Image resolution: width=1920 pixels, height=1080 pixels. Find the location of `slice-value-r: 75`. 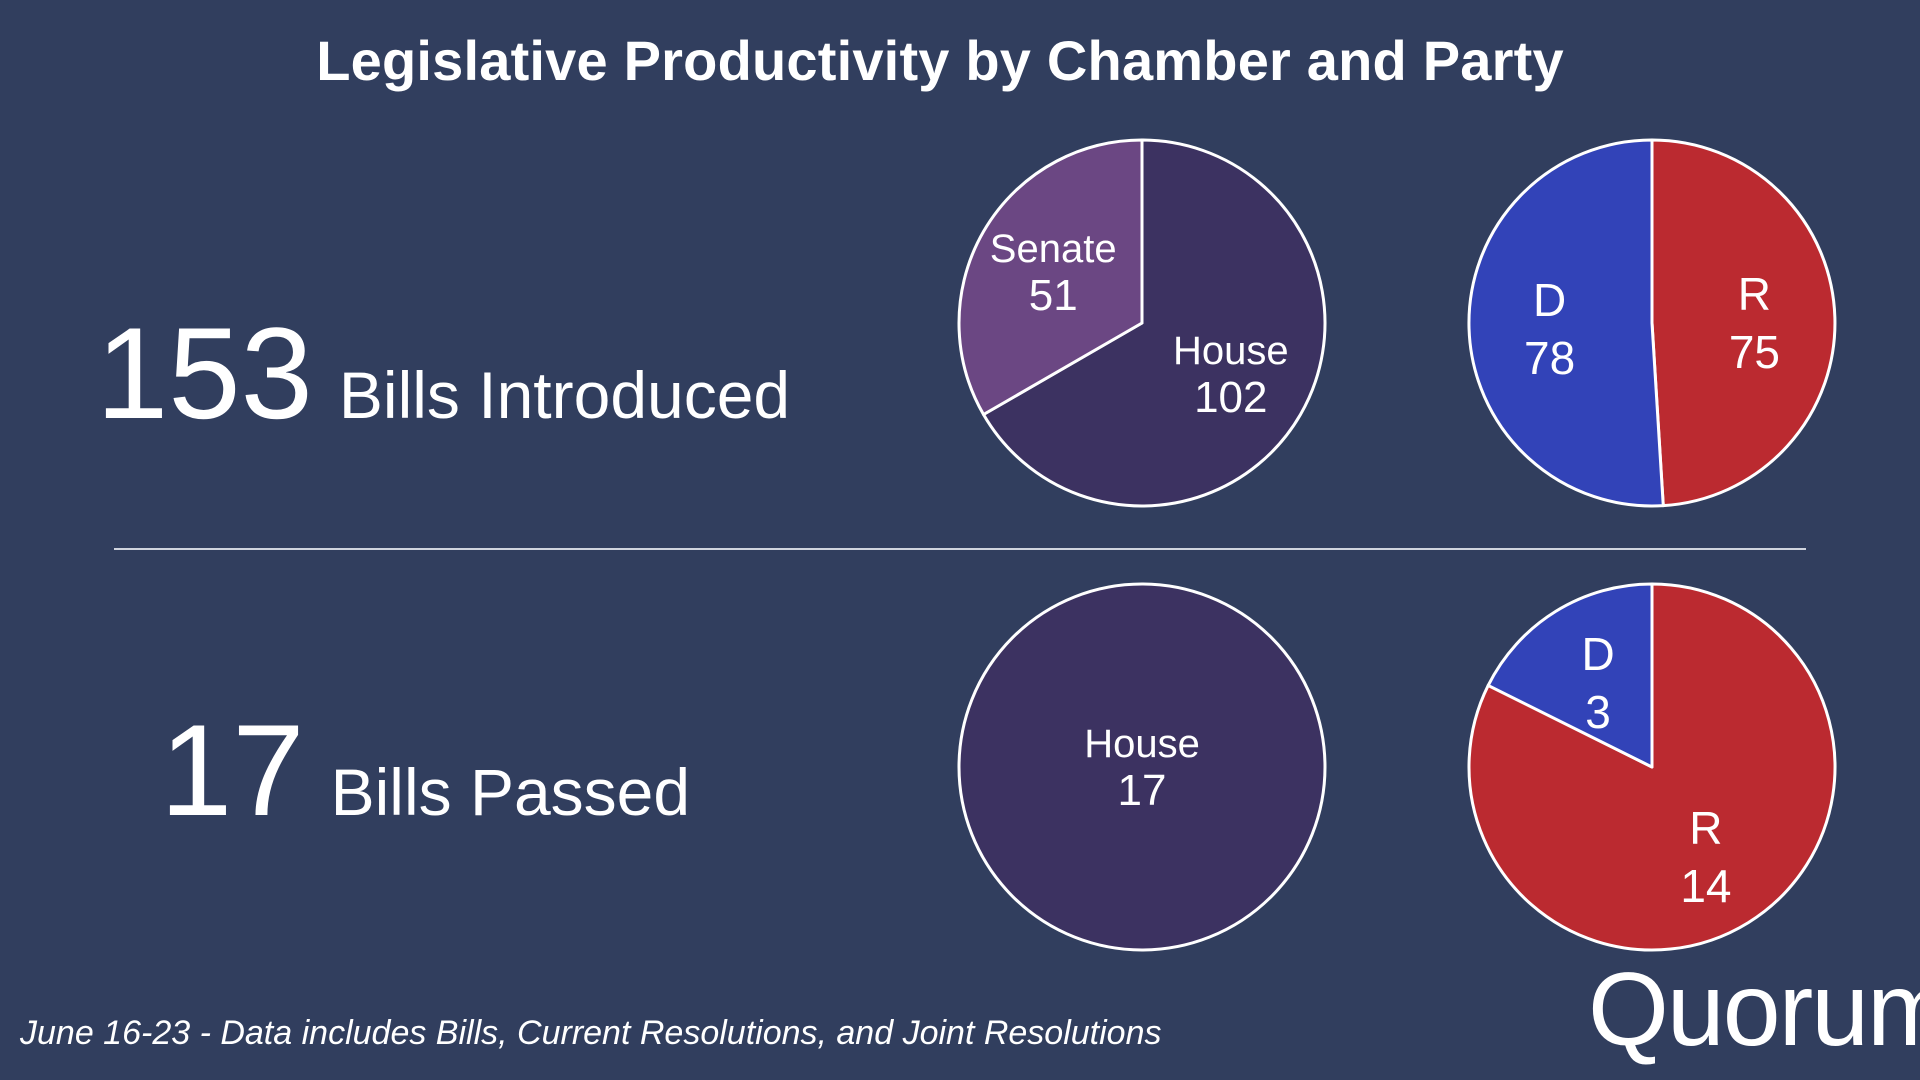

slice-value-r: 75 is located at coordinates (1754, 352).